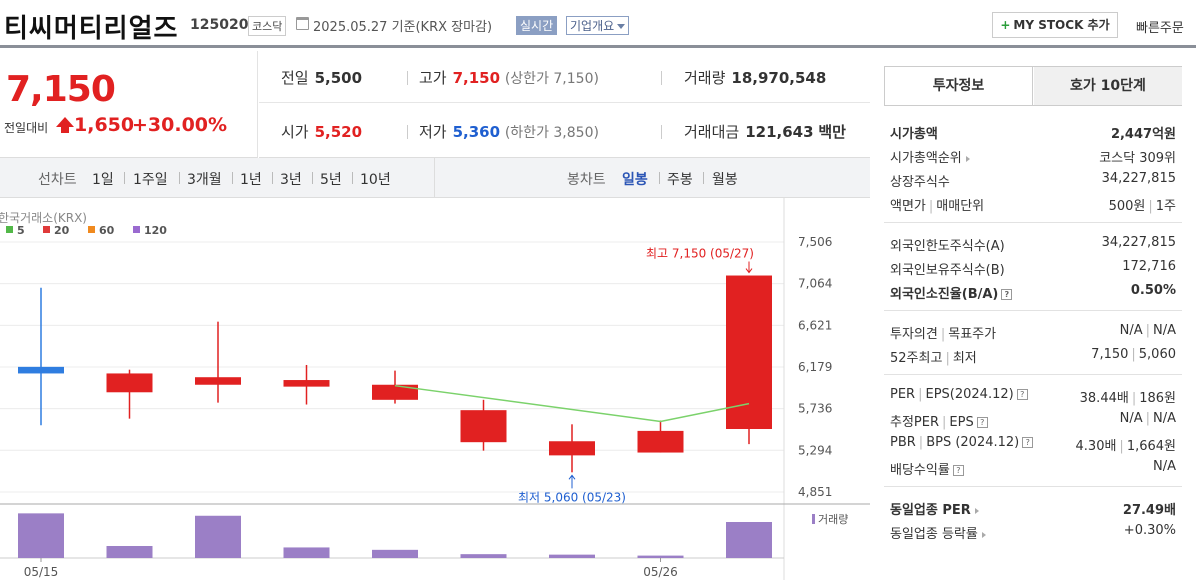 The height and width of the screenshot is (580, 1196). I want to click on foreign-limit-value: 34,227,815, so click(1138, 242).